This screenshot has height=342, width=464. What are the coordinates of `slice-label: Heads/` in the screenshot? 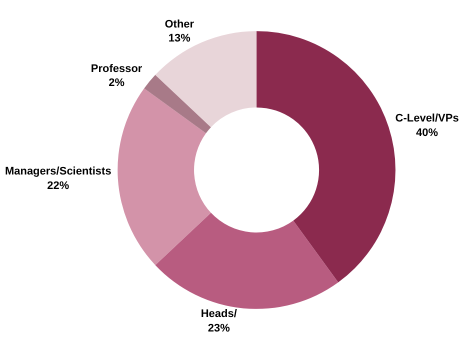 It's located at (218, 314).